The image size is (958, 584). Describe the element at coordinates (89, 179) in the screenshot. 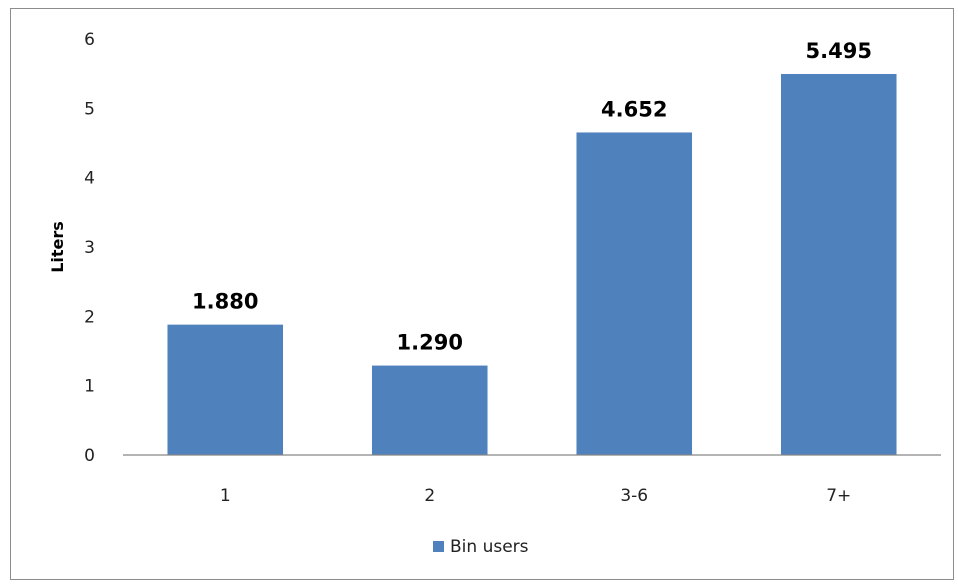

I see `y-tick-label: 4` at that location.